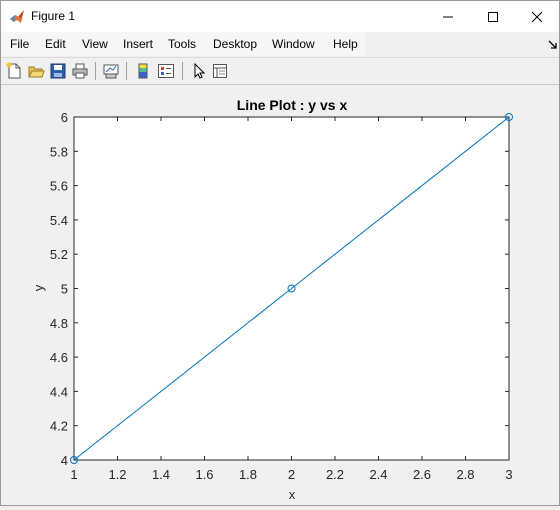 The width and height of the screenshot is (560, 510). I want to click on close-icon, so click(537, 16).